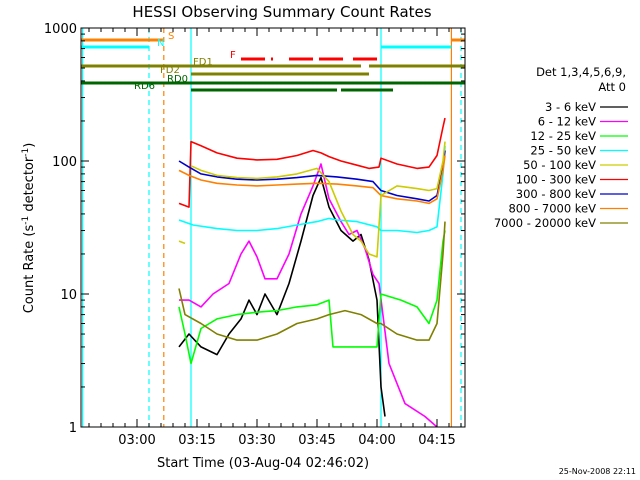 The height and width of the screenshot is (480, 640). Describe the element at coordinates (316, 440) in the screenshot. I see `x-tick-label: 03:45` at that location.